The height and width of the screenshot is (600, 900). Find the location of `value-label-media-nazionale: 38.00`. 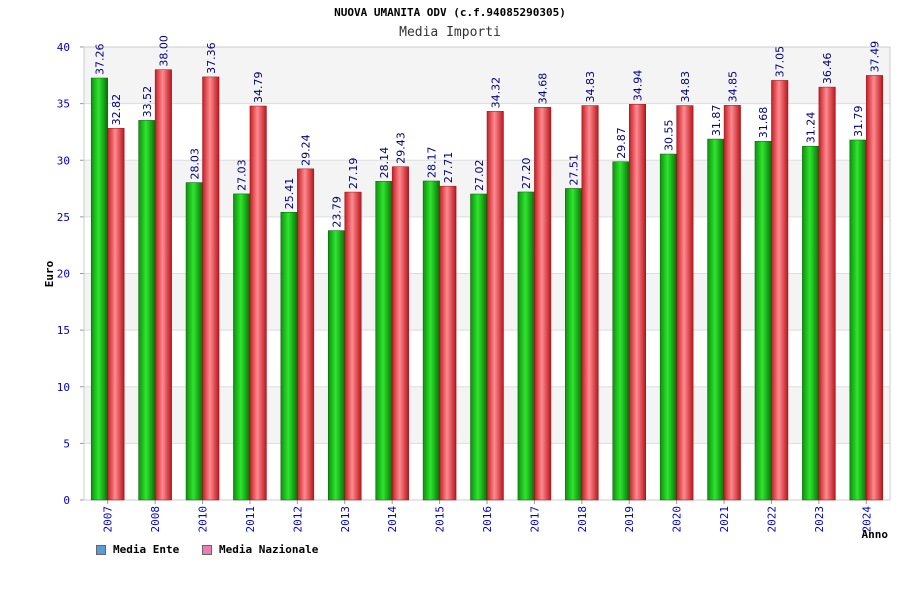

value-label-media-nazionale: 38.00 is located at coordinates (163, 51).